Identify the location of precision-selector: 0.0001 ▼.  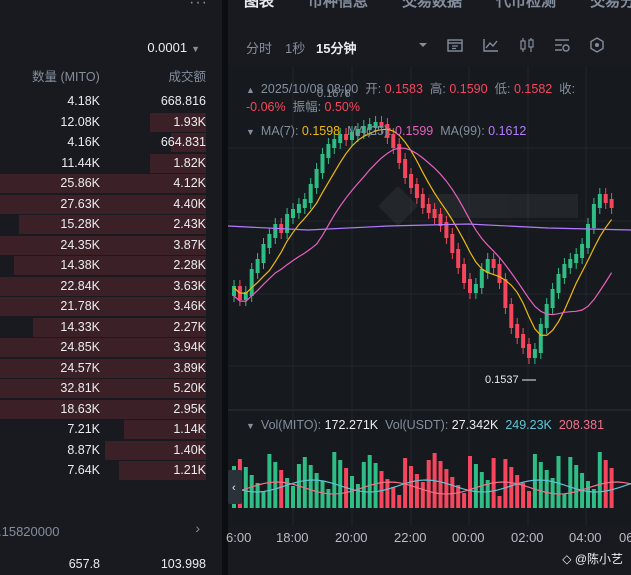
(173, 47).